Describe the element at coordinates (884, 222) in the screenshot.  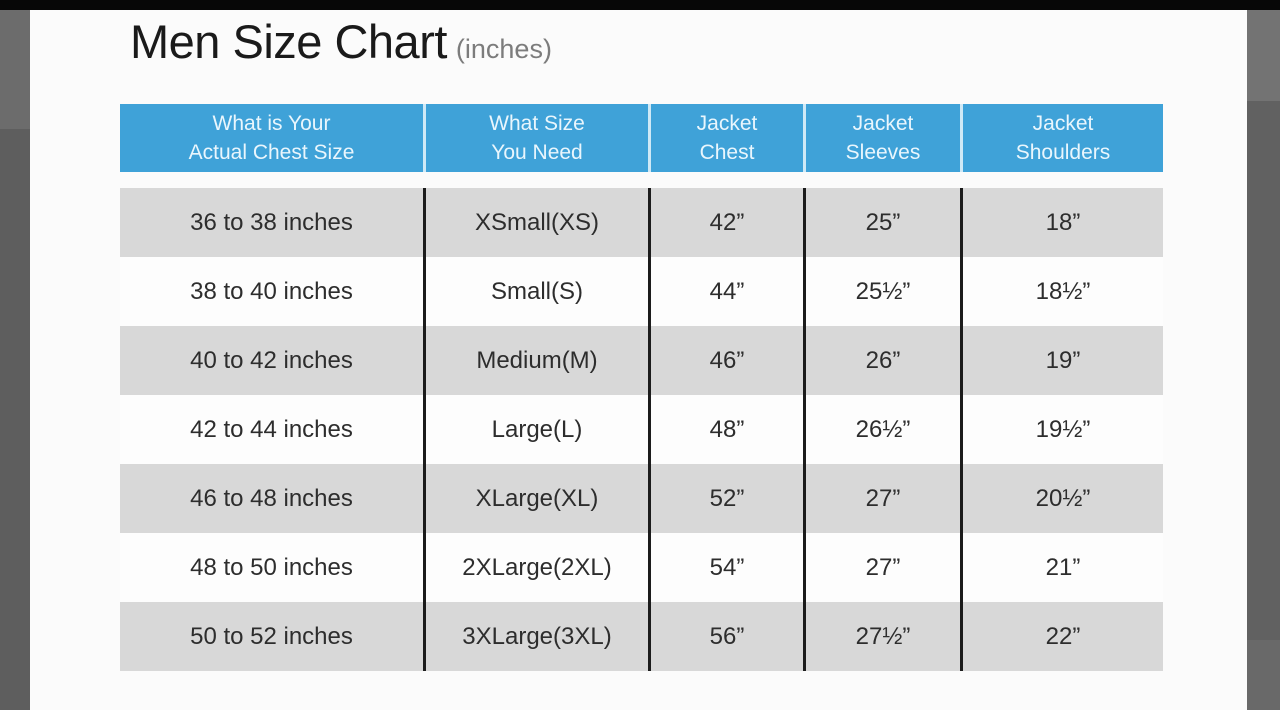
I see `cell-jacket-sleeves: 25”` at that location.